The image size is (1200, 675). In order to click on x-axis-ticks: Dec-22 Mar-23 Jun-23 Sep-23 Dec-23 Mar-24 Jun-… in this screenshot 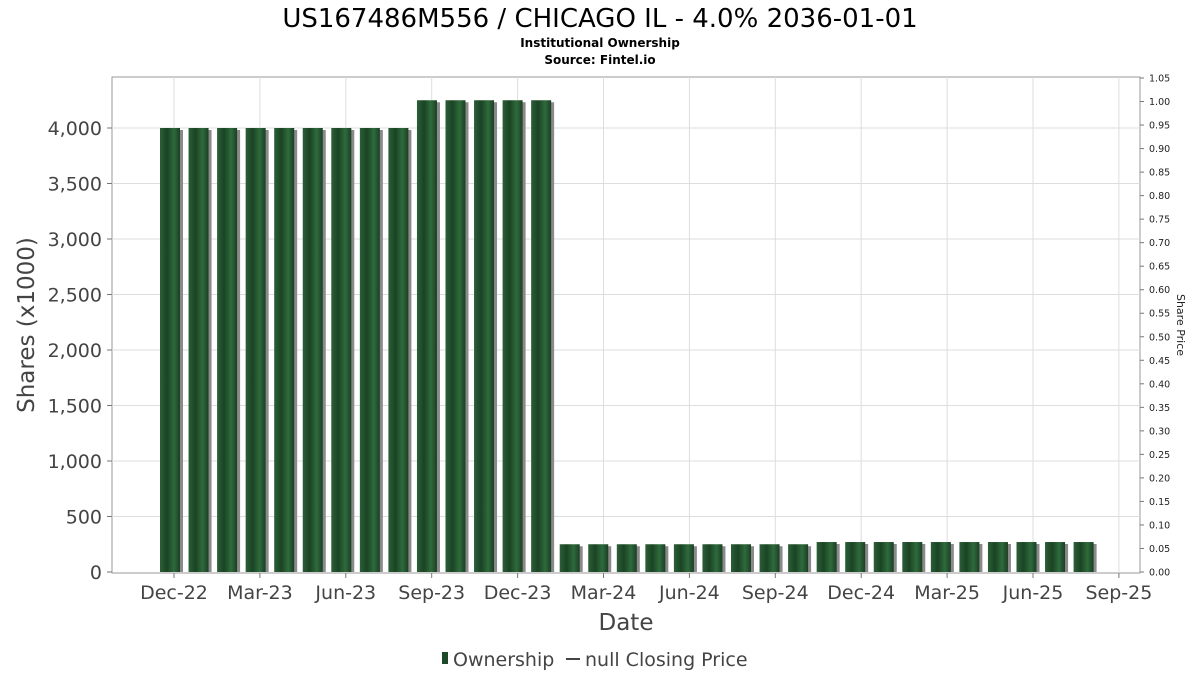, I will do `click(646, 588)`.